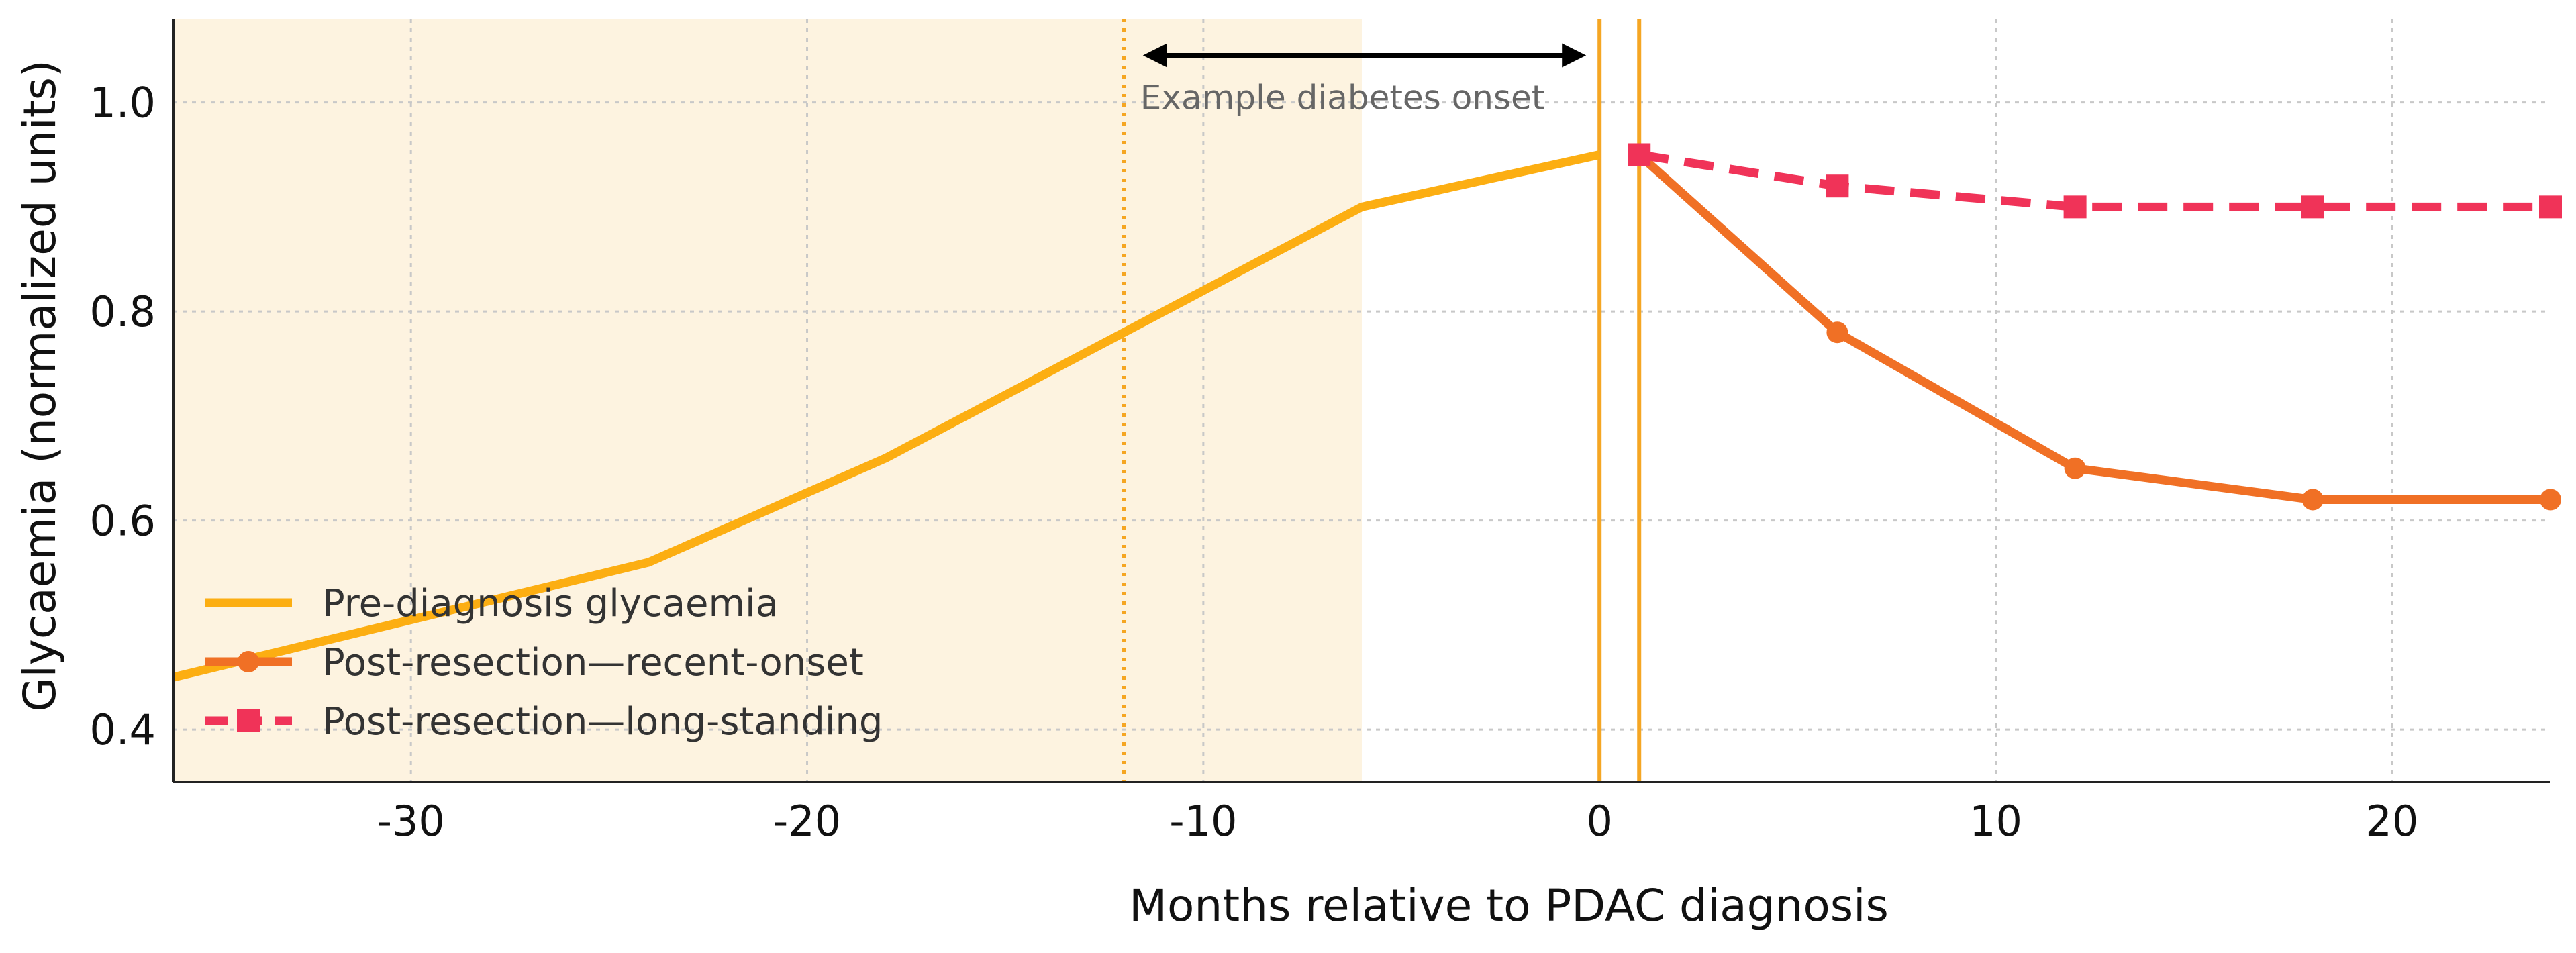  Describe the element at coordinates (593, 663) in the screenshot. I see `legend-label: Post-resection—recent-onset` at that location.